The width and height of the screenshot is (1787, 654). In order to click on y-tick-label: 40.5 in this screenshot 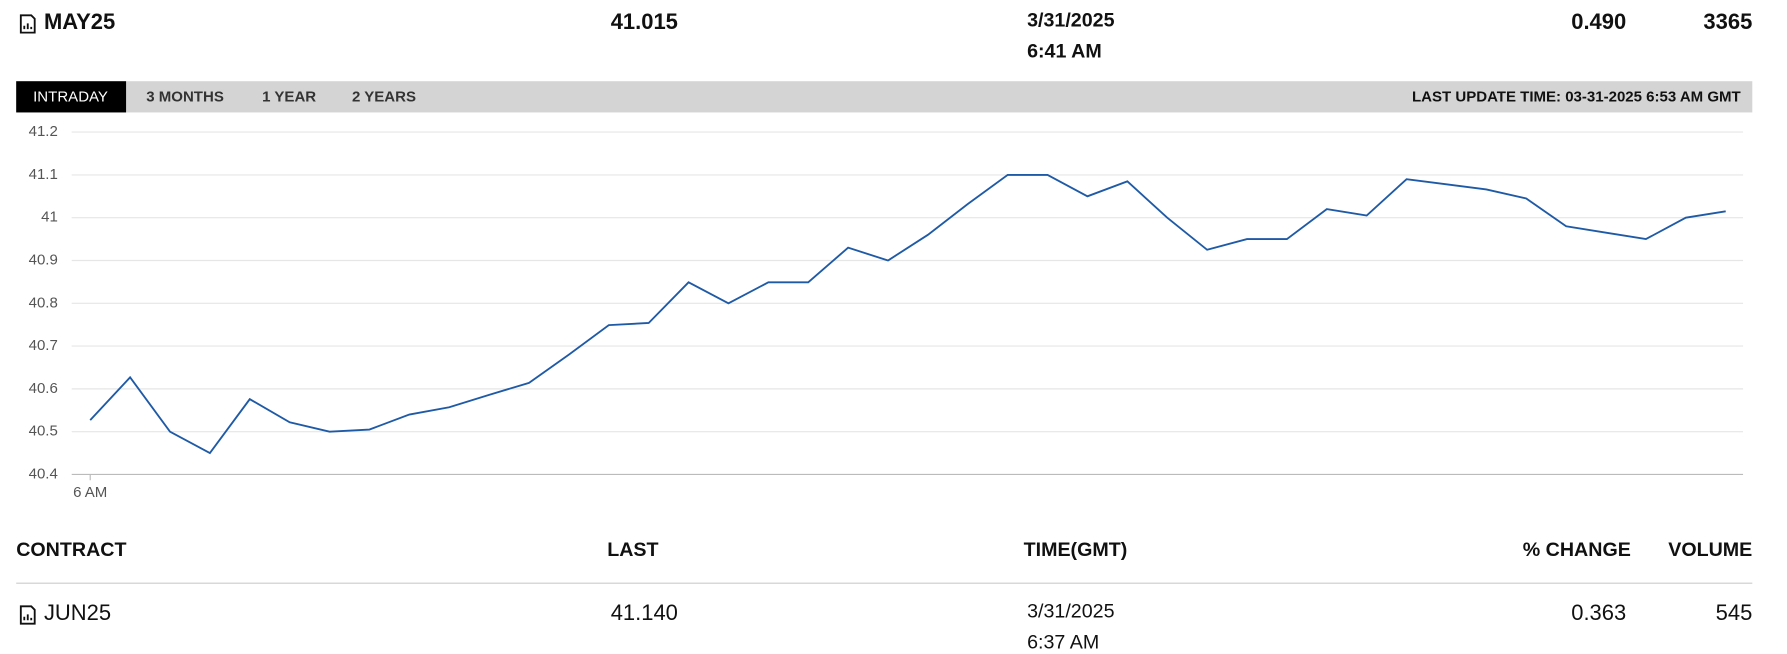, I will do `click(43, 431)`.